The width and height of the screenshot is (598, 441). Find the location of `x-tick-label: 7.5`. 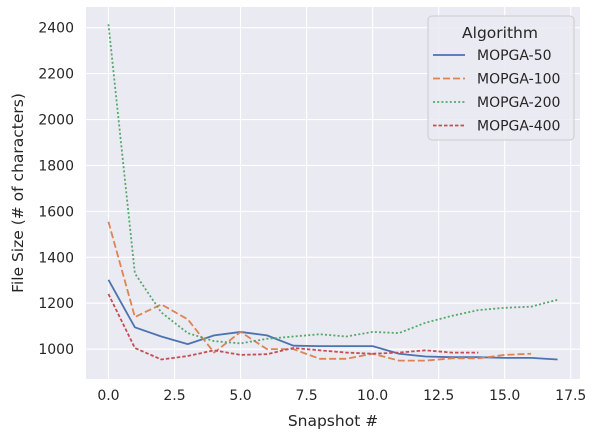

x-tick-label: 7.5 is located at coordinates (306, 396).